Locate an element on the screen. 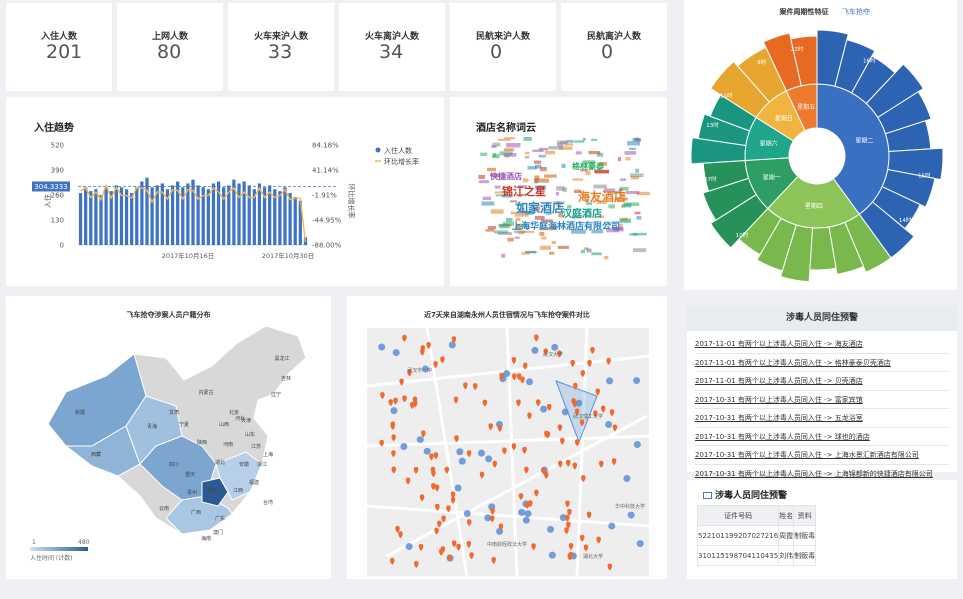 Image resolution: width=963 pixels, height=599 pixels. alert-item: 2017-11-01 有两个以上涉毒人员同入住 -> 格林豪泰贝壳酒店 is located at coordinates (822, 363).